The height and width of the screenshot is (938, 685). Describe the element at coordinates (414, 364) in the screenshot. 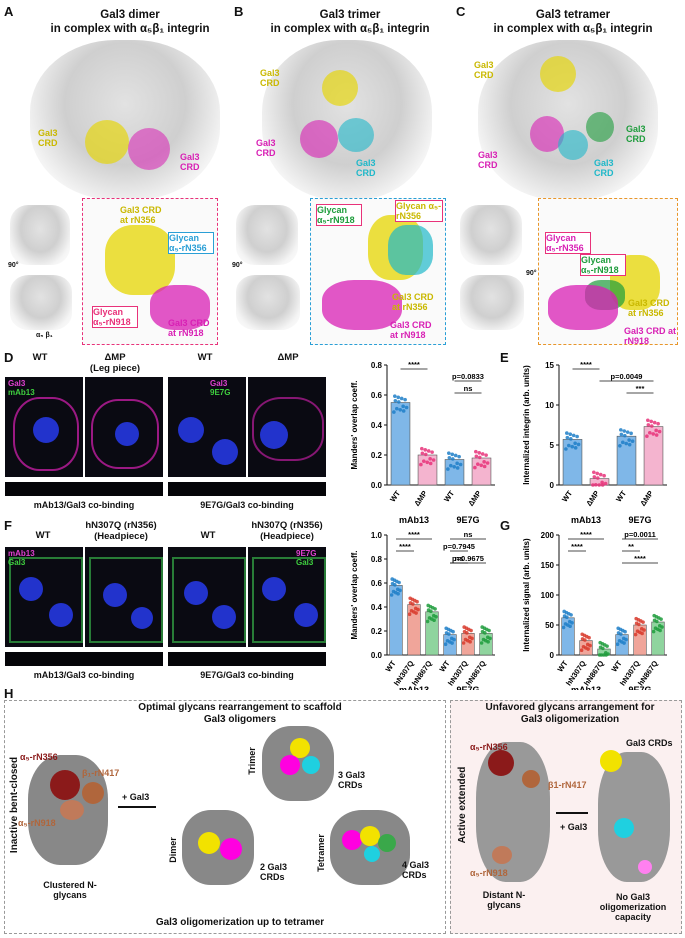

I see `chart-D-sig-label: ****` at that location.